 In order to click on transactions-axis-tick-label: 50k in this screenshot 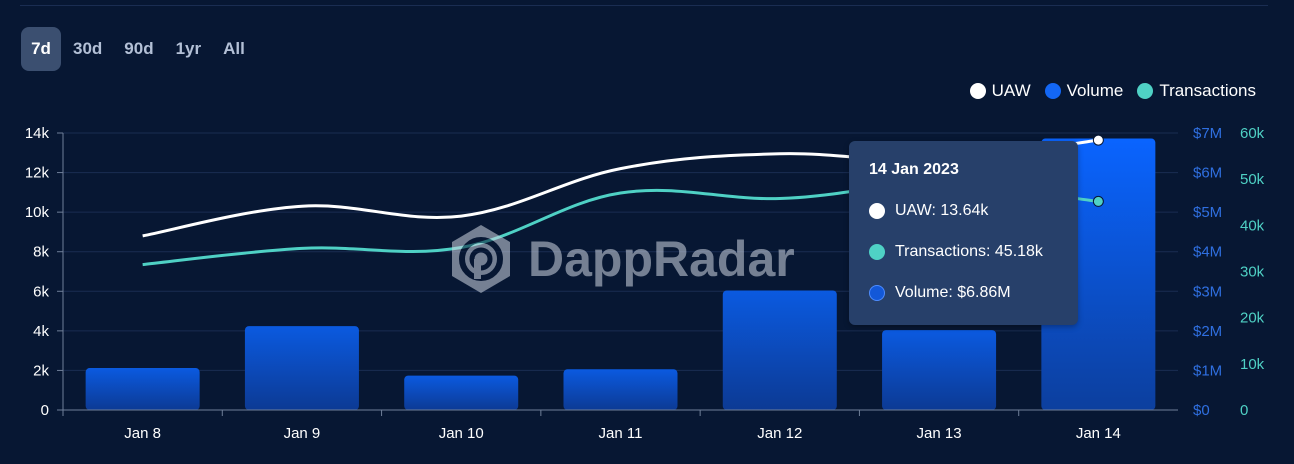, I will do `click(1252, 179)`.